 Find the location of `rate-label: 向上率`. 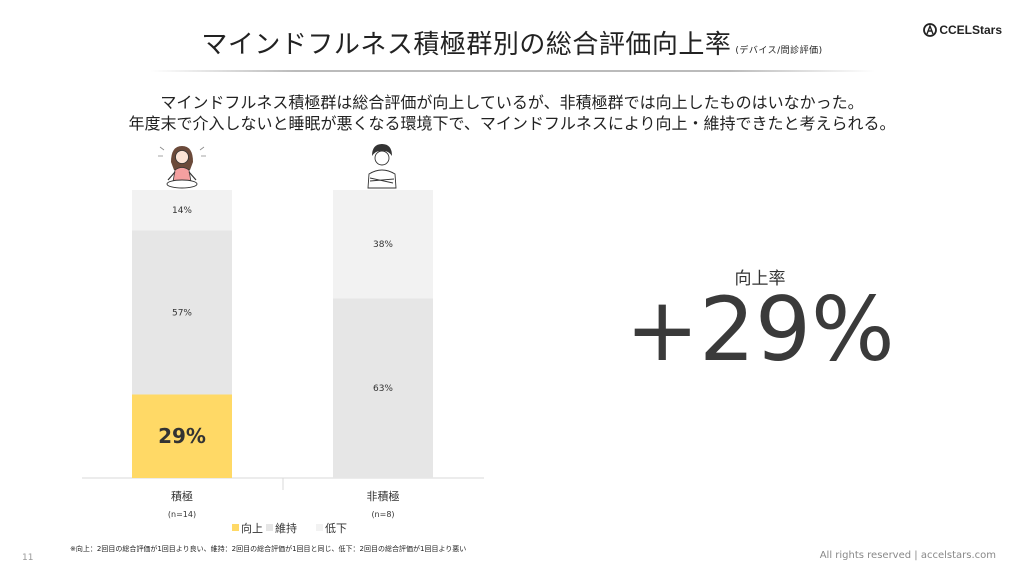

rate-label: 向上率 is located at coordinates (760, 279).